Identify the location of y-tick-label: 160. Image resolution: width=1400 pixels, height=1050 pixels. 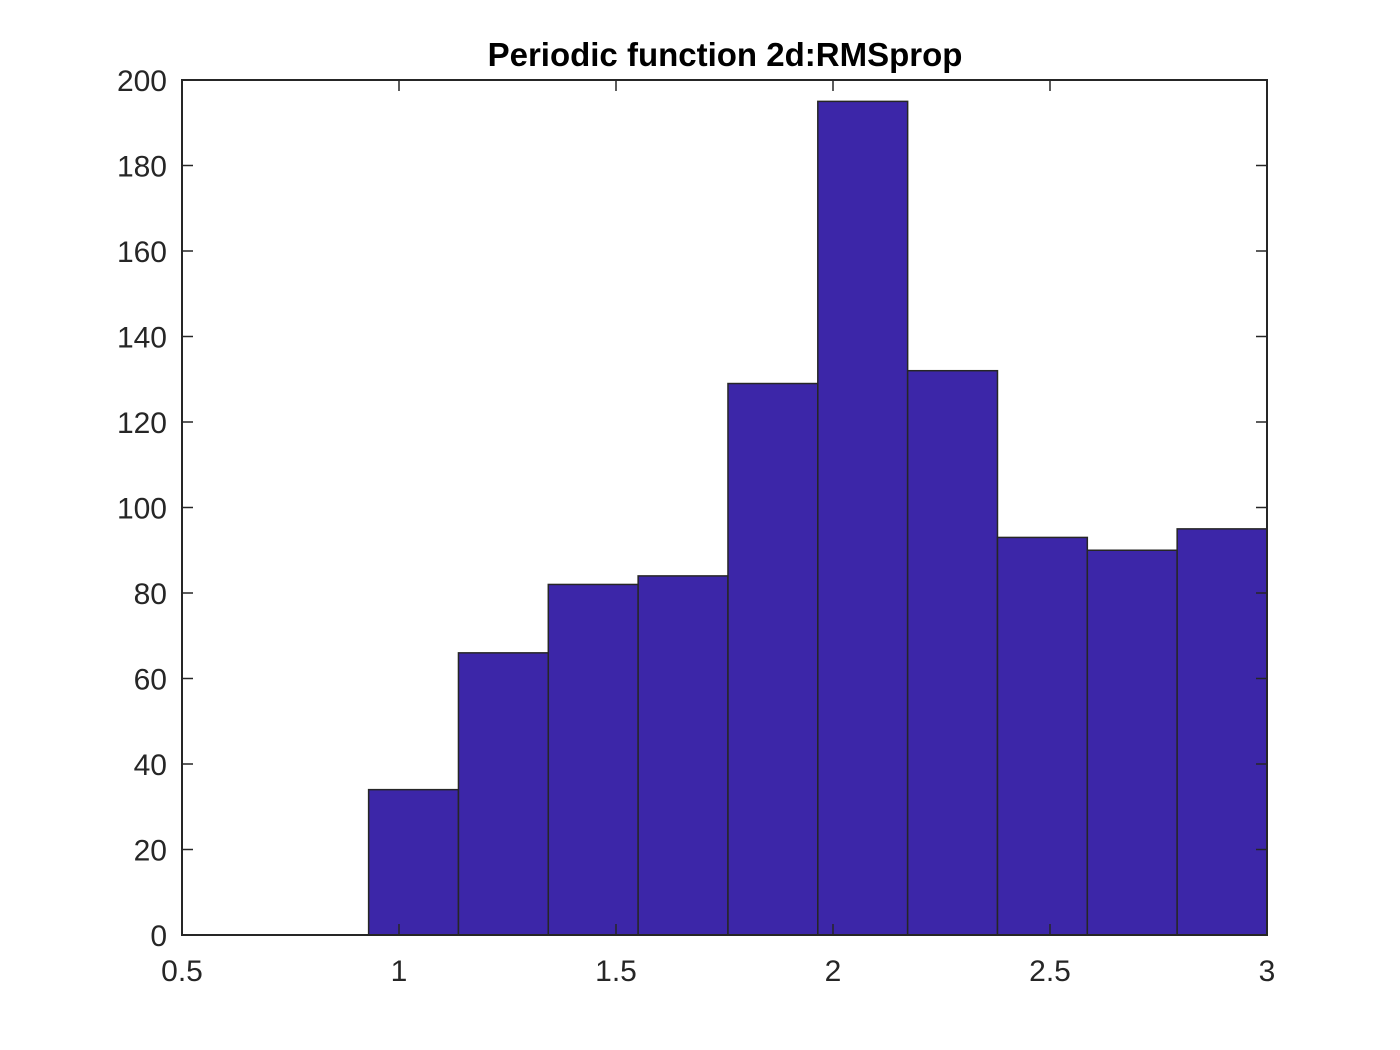
(142, 252).